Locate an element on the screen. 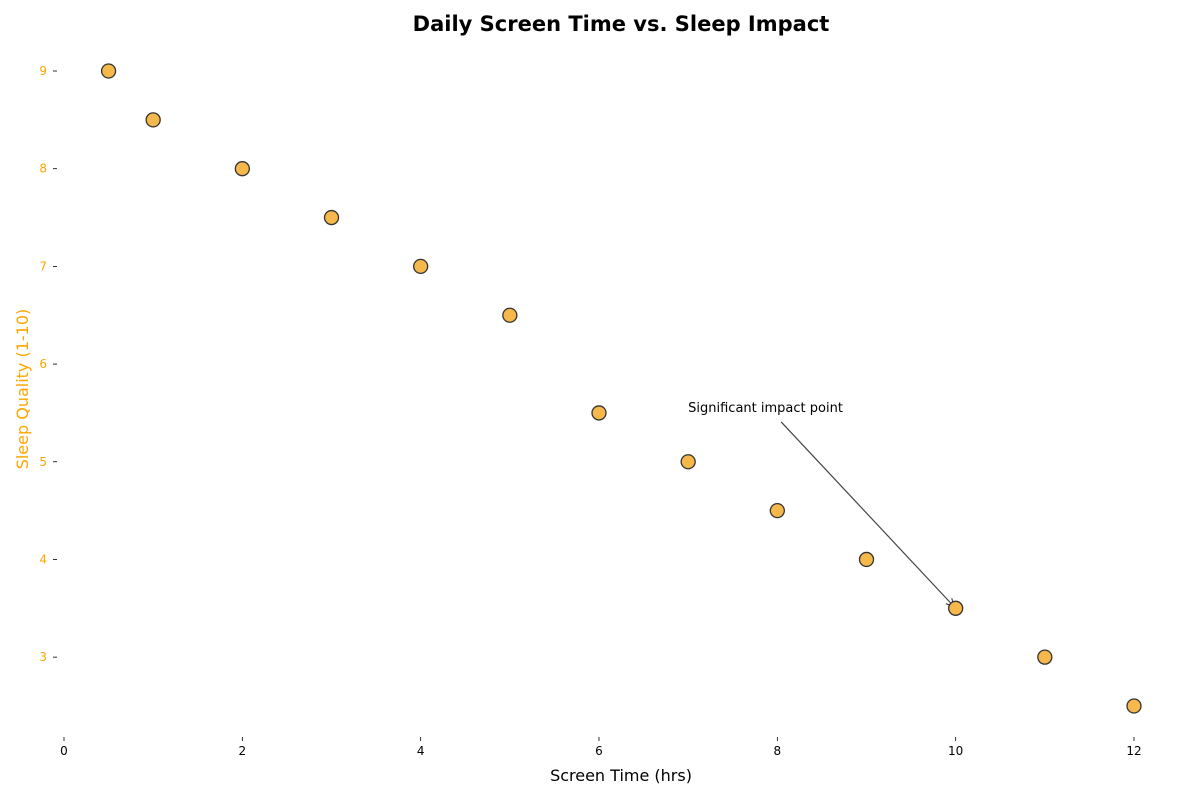 The image size is (1200, 800). x-tick-label: 0 is located at coordinates (64, 751).